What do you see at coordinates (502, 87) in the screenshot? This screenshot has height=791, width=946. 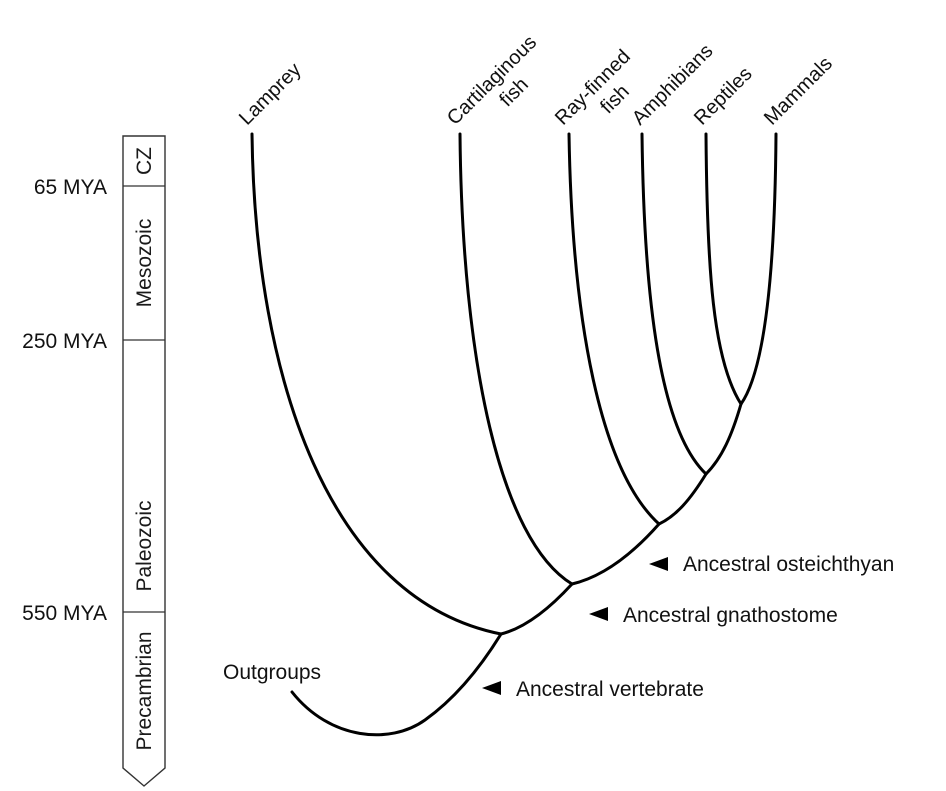 I see `taxon-label-cartilaginous-fish: Cartilaginous fish` at bounding box center [502, 87].